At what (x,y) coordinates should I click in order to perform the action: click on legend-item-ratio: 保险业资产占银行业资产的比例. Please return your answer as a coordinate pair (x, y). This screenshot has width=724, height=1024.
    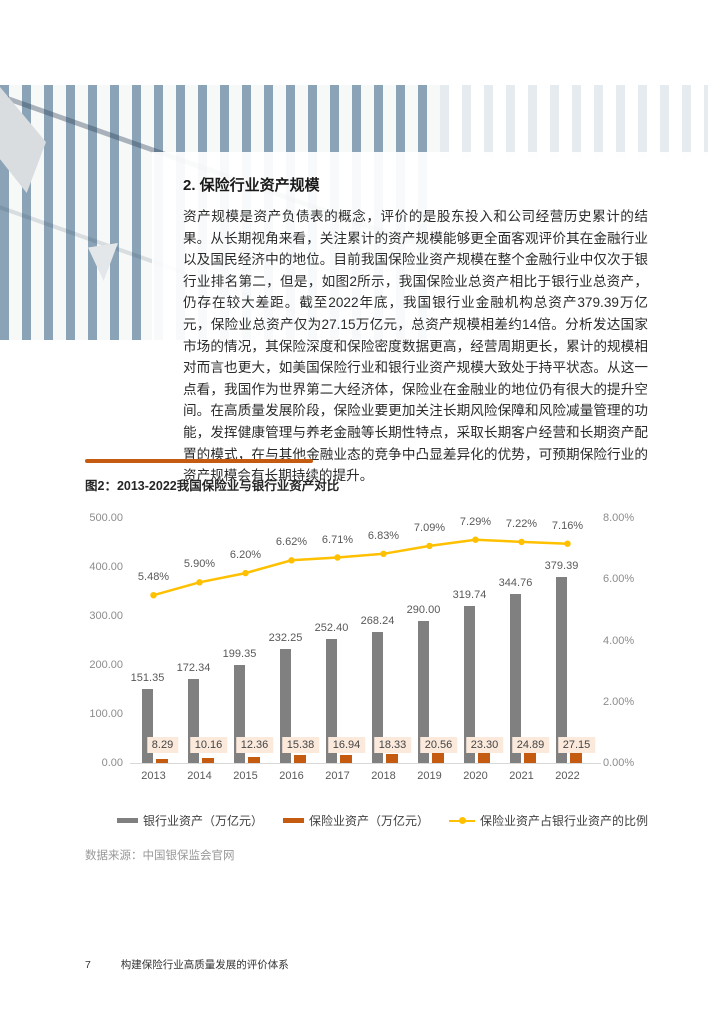
    Looking at the image, I should click on (548, 820).